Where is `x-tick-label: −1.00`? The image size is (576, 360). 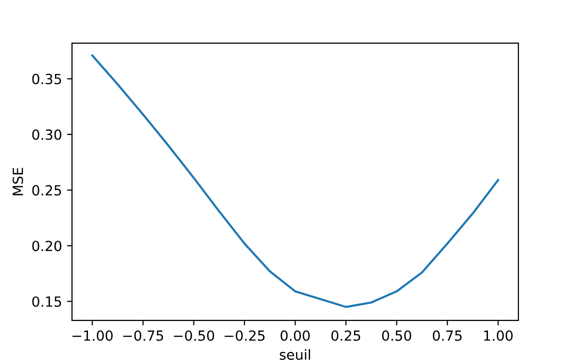
x-tick-label: −1.00 is located at coordinates (92, 335).